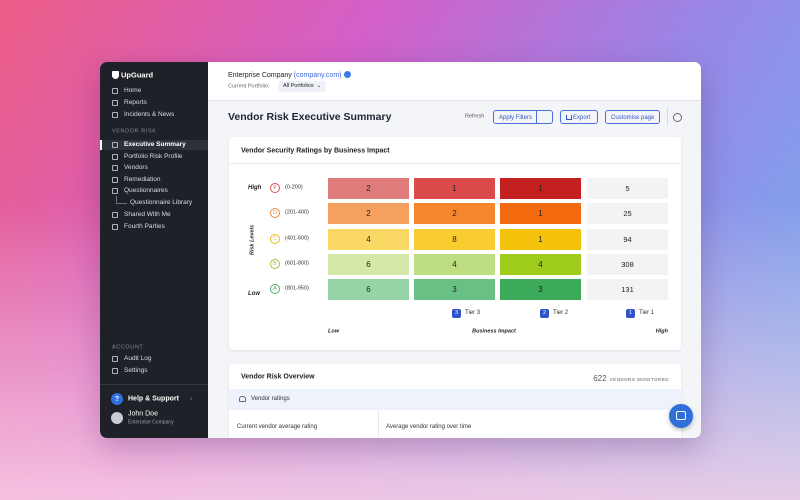  Describe the element at coordinates (454, 239) in the screenshot. I see `heatmap-cell: 8` at that location.